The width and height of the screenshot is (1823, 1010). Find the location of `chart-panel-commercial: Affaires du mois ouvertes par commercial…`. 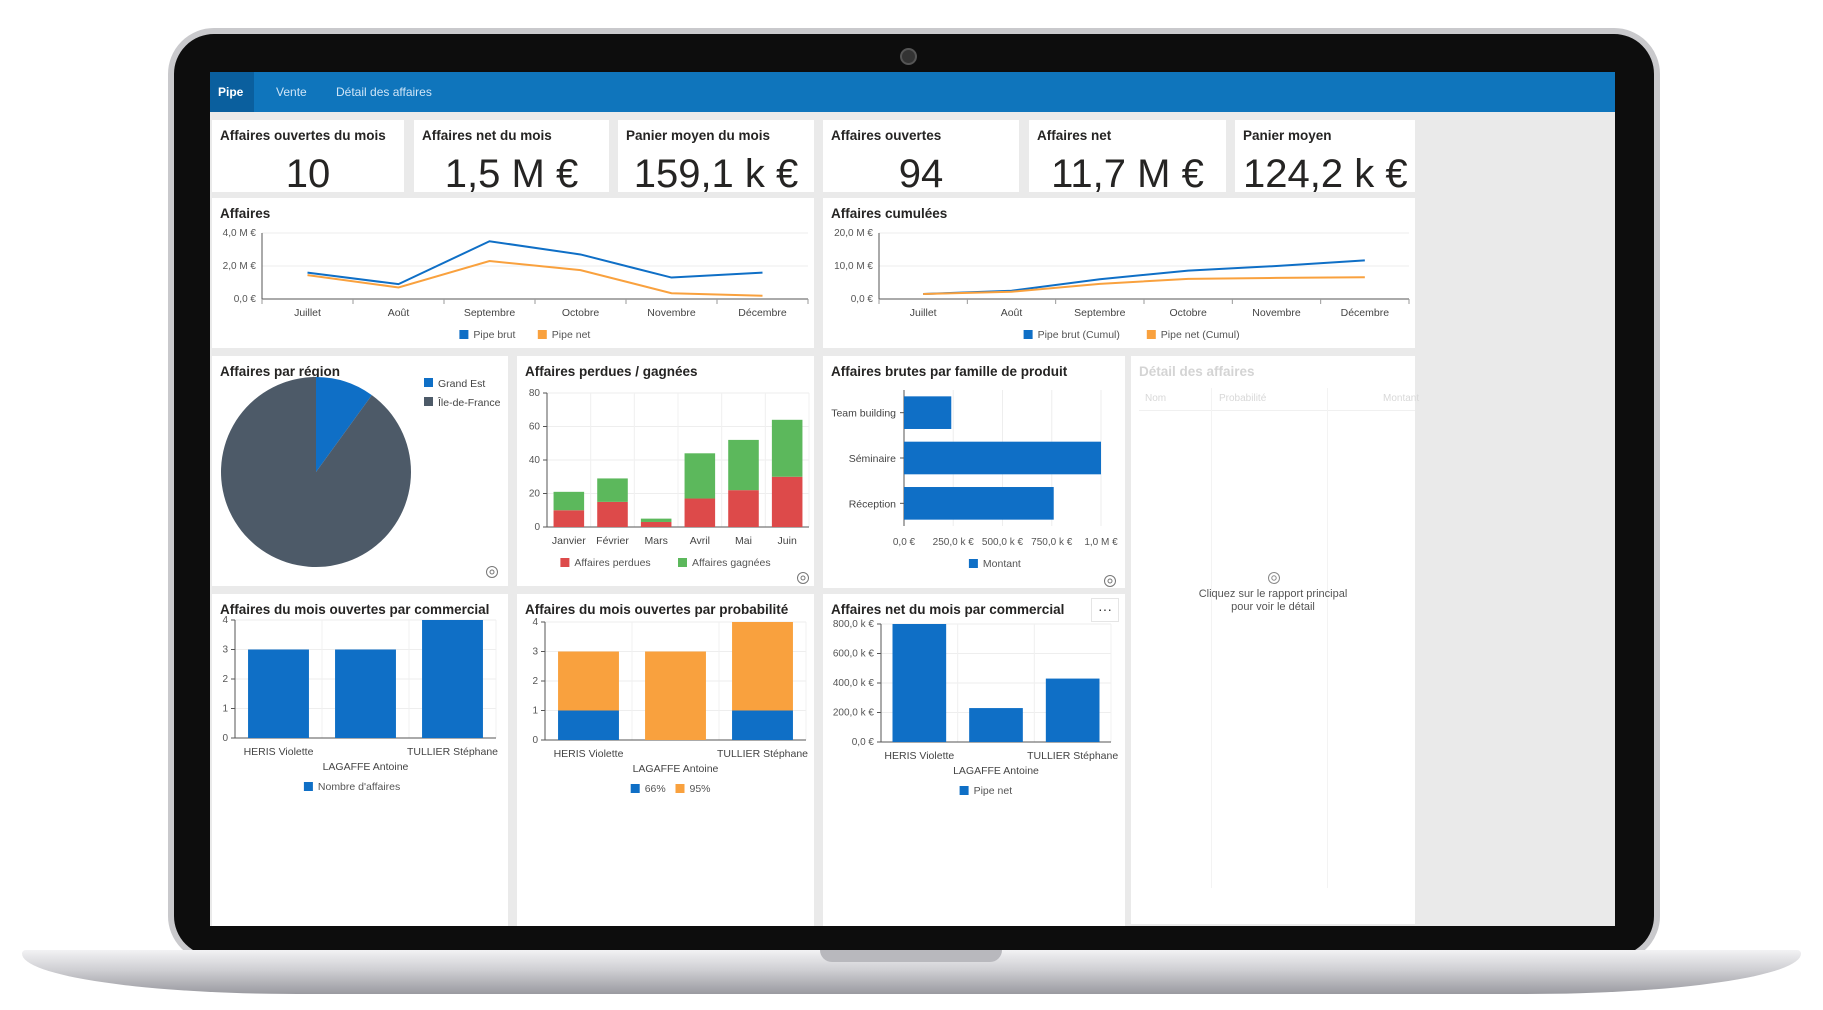

chart-panel-commercial: Affaires du mois ouvertes par commercial… is located at coordinates (360, 760).